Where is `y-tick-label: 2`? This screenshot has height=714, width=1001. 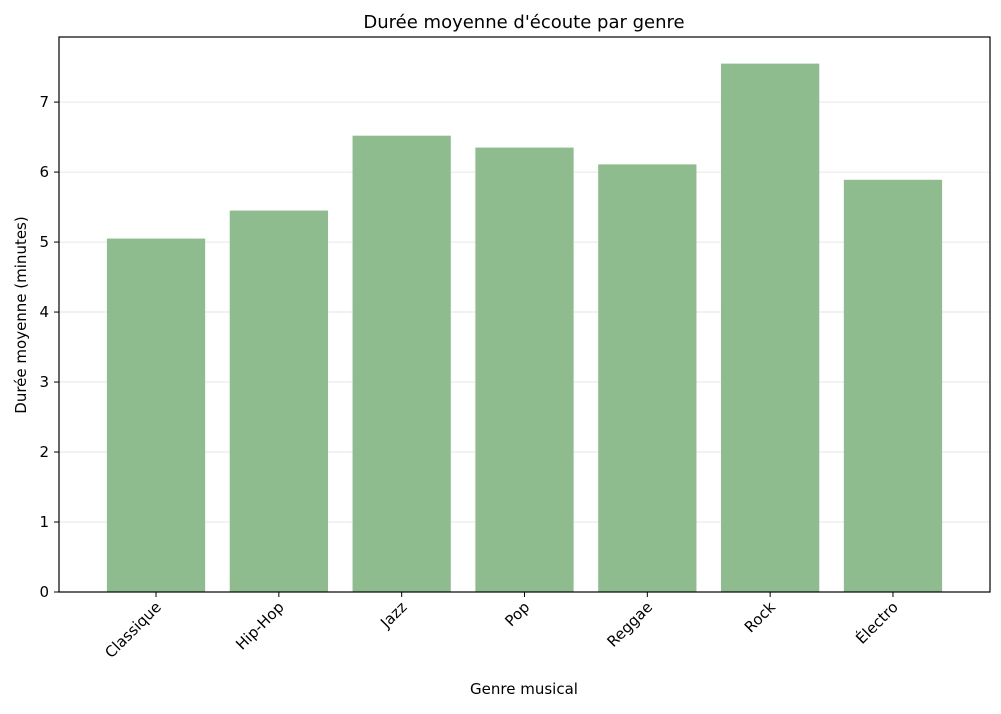 y-tick-label: 2 is located at coordinates (44, 452).